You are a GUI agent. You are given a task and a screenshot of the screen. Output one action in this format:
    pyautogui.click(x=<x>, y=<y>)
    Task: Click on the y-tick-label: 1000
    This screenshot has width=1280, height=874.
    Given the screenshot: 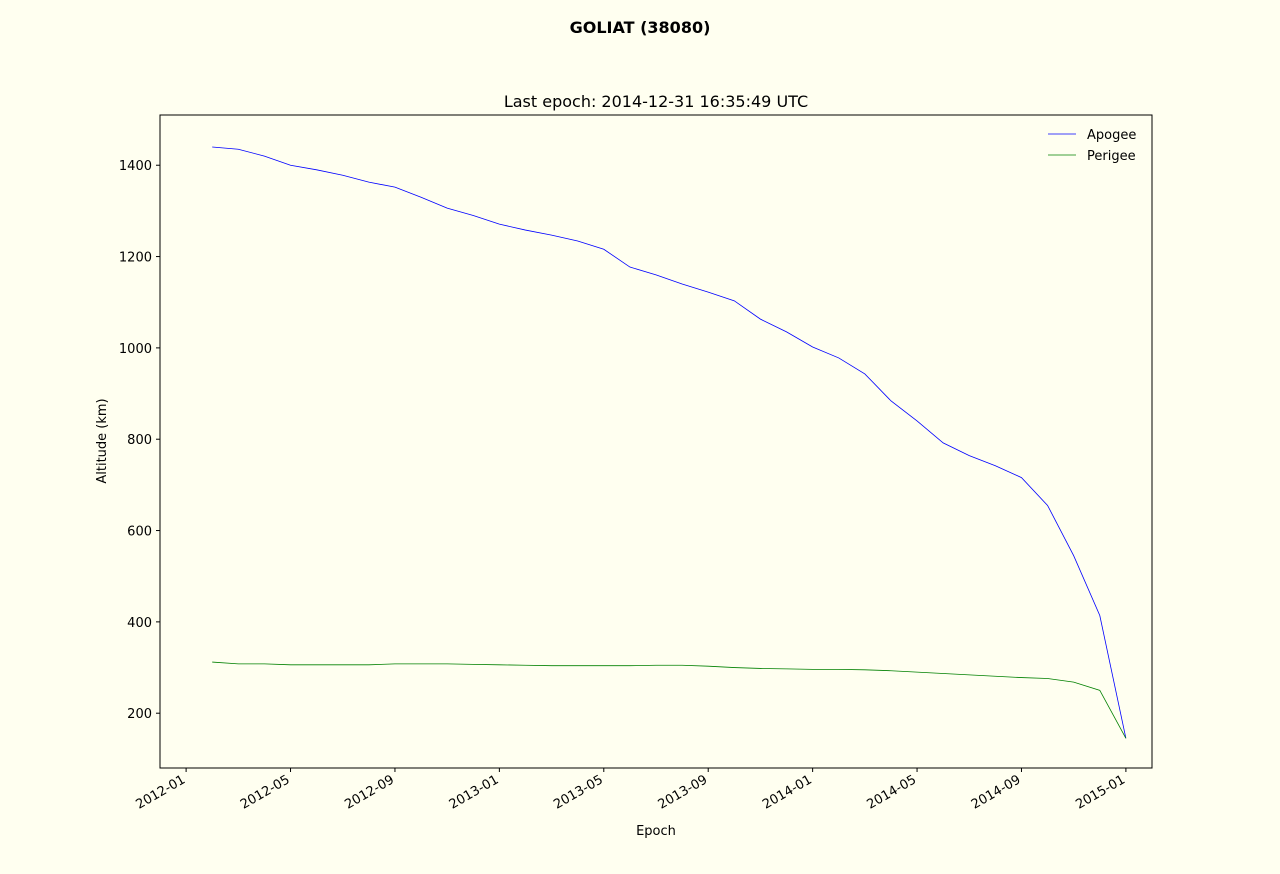 What is the action you would take?
    pyautogui.click(x=135, y=349)
    